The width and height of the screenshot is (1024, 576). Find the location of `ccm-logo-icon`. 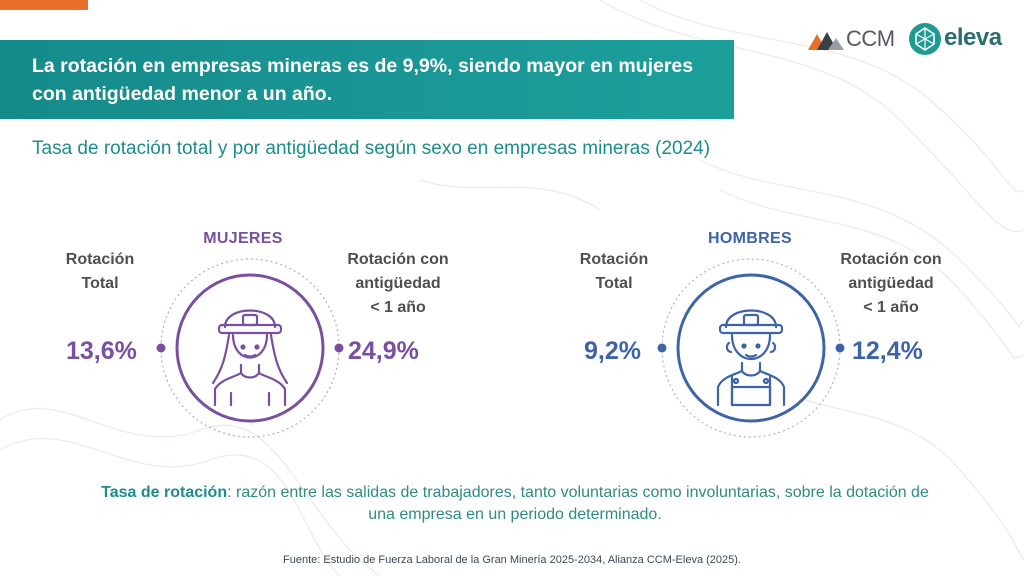

ccm-logo-icon is located at coordinates (826, 41).